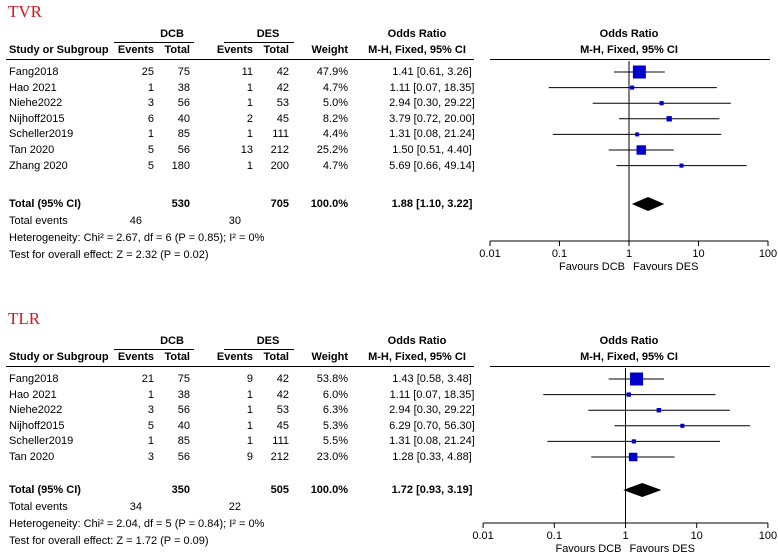 The width and height of the screenshot is (778, 556). What do you see at coordinates (432, 379) in the screenshot?
I see `study-ci-text: 1.43 [0.58, 3.48]` at bounding box center [432, 379].